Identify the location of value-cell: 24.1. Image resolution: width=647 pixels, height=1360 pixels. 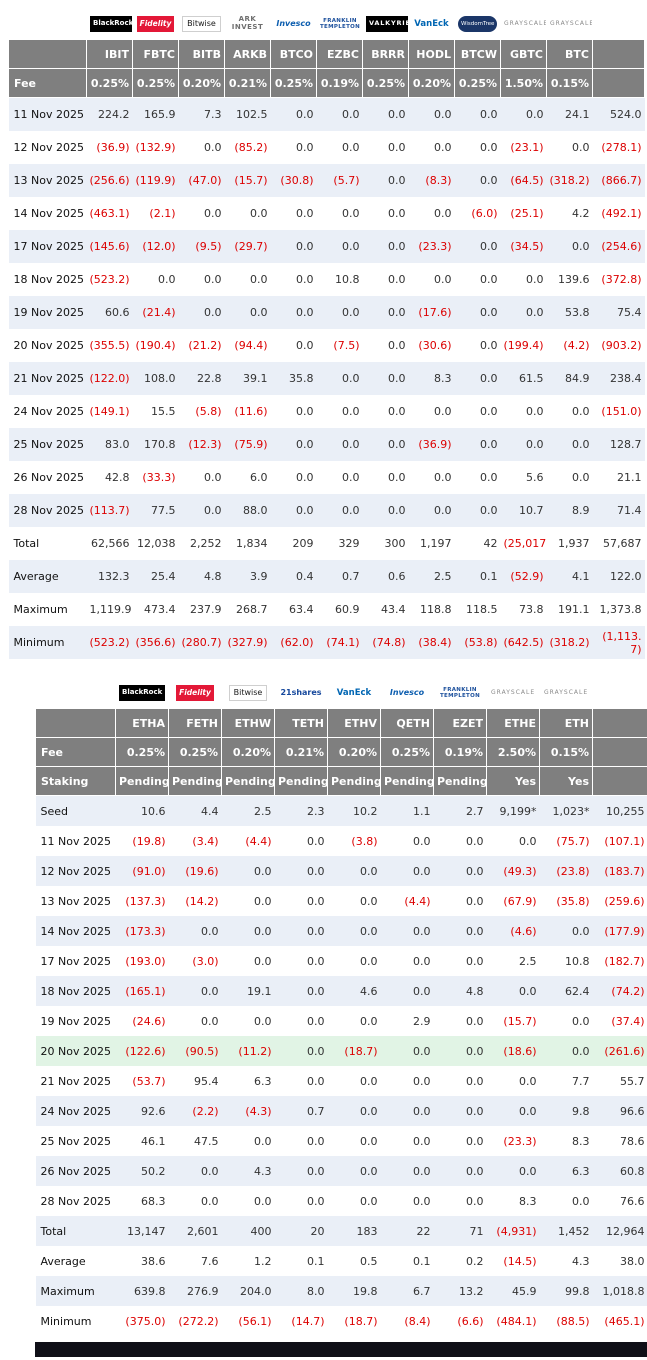
(577, 114).